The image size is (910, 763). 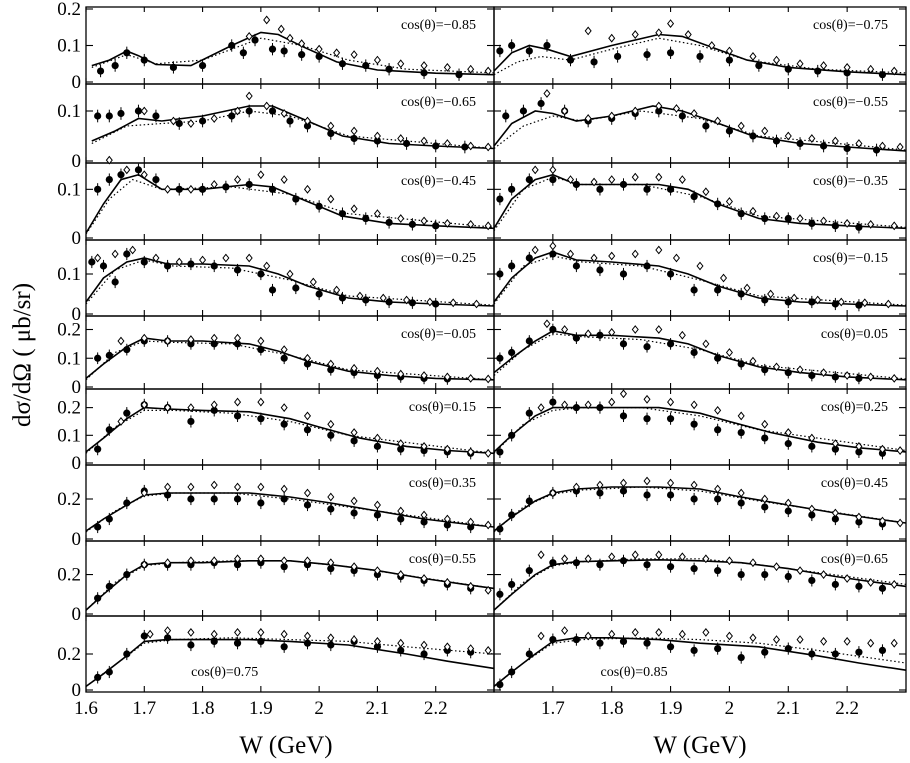 I want to click on panel-label: cos(θ)=0.55, so click(x=442, y=559).